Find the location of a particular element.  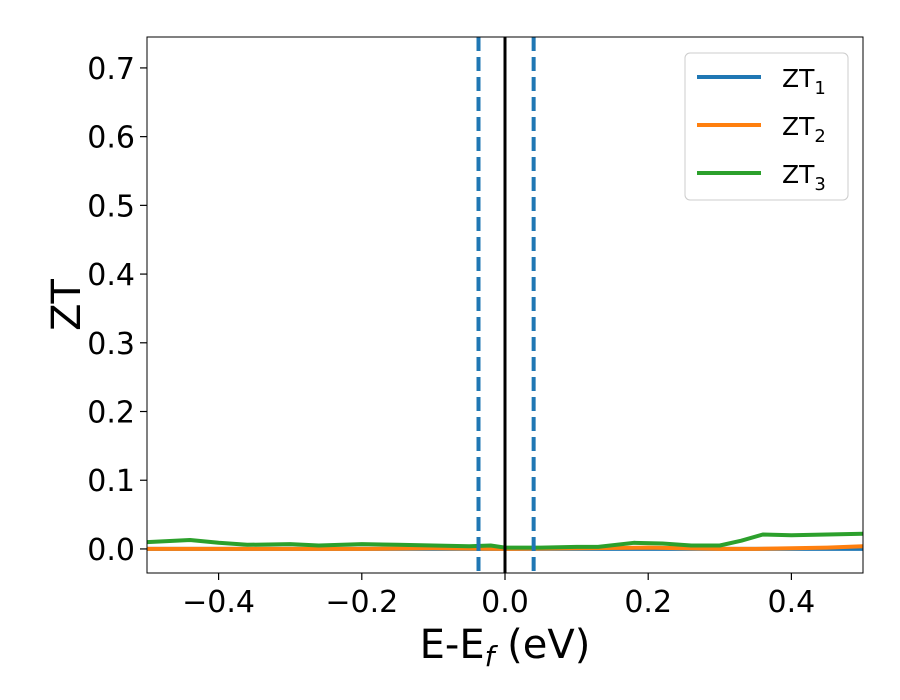

y-tick-label: 0.1 is located at coordinates (111, 481).